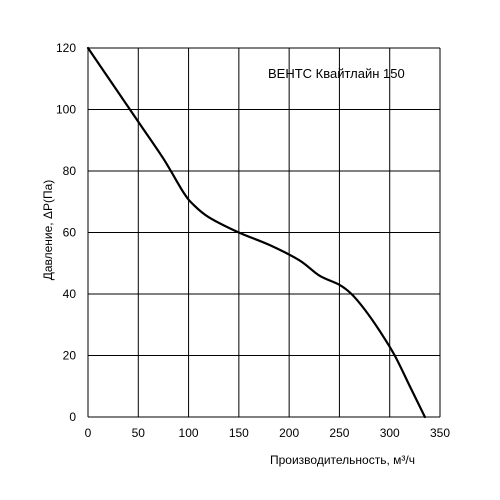 This screenshot has height=500, width=500. I want to click on x-tick-label-5: 250, so click(339, 433).